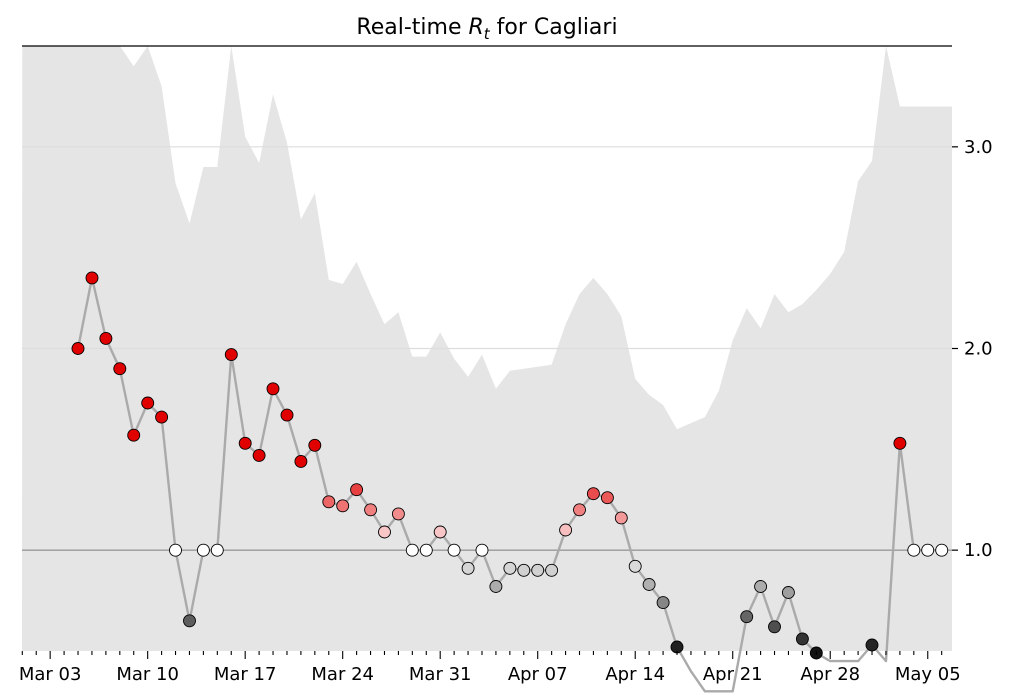 This screenshot has width=1011, height=698. I want to click on y-tick-label: 3.0, so click(978, 147).